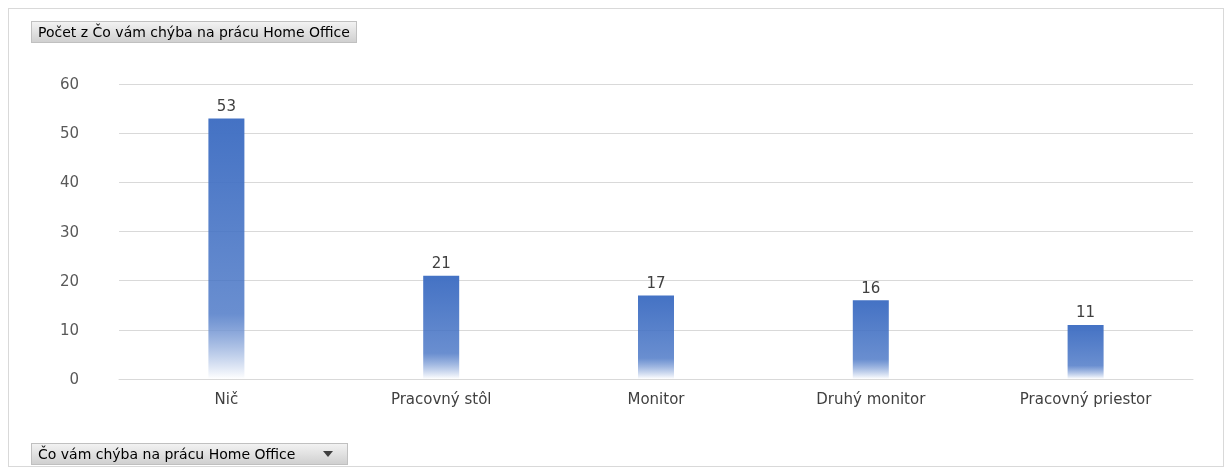 The height and width of the screenshot is (475, 1232). What do you see at coordinates (871, 398) in the screenshot?
I see `x-tick-label: Druhý monitor` at bounding box center [871, 398].